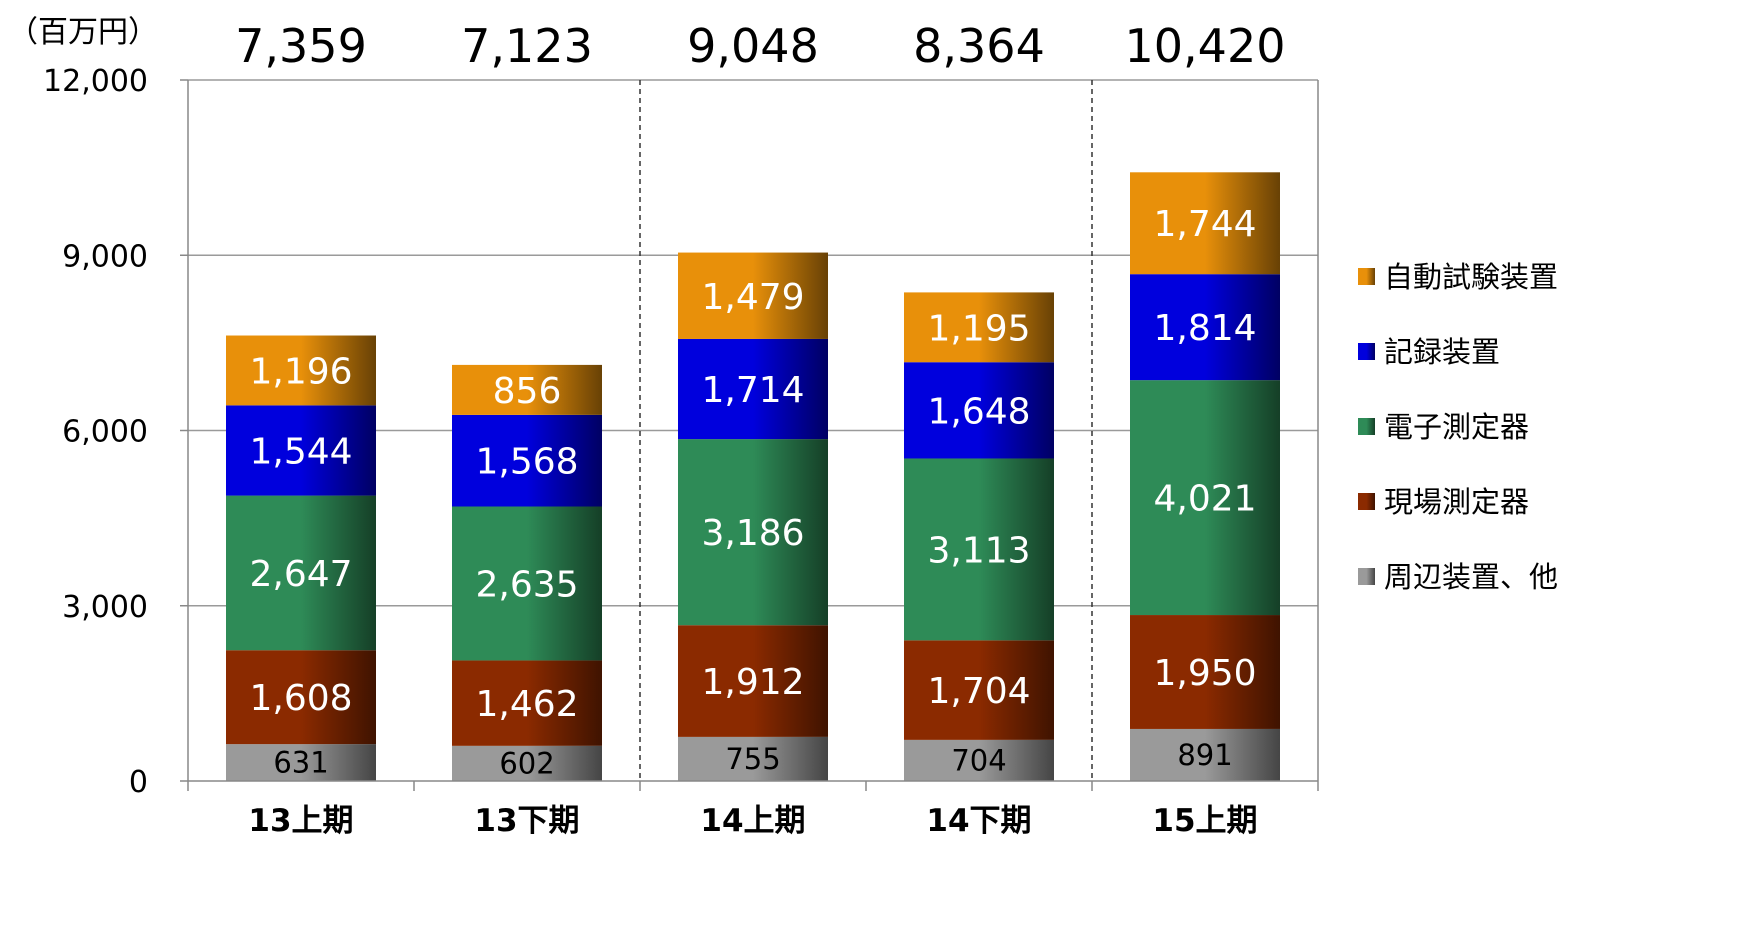 The image size is (1764, 942). What do you see at coordinates (105, 432) in the screenshot?
I see `y-tick-label: 6,000` at bounding box center [105, 432].